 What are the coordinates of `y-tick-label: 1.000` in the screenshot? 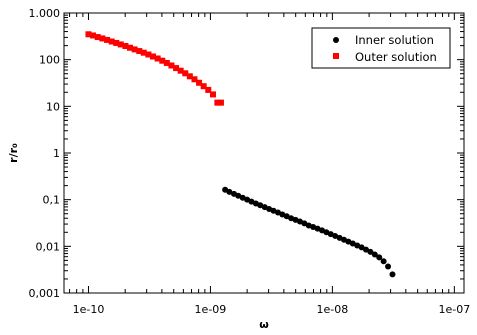 It's located at (45, 13).